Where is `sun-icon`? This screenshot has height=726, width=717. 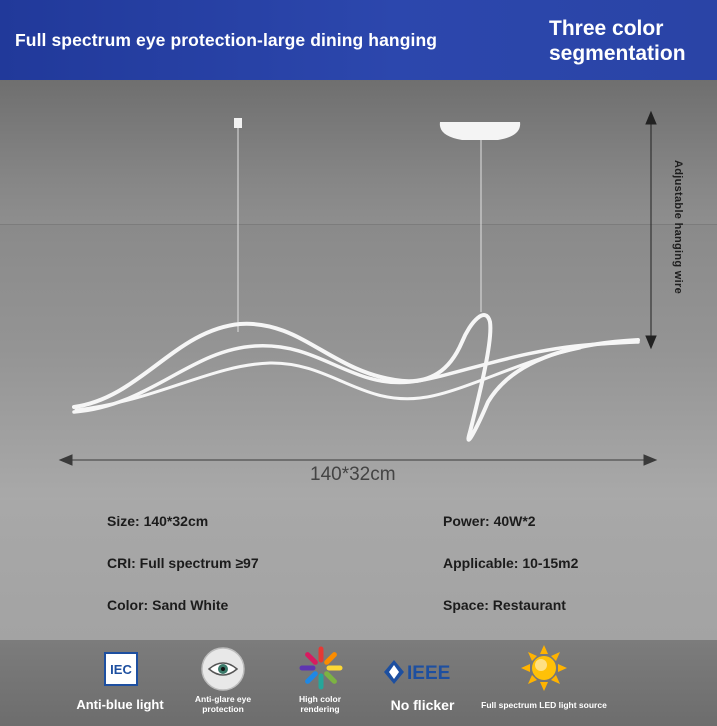 sun-icon is located at coordinates (544, 668).